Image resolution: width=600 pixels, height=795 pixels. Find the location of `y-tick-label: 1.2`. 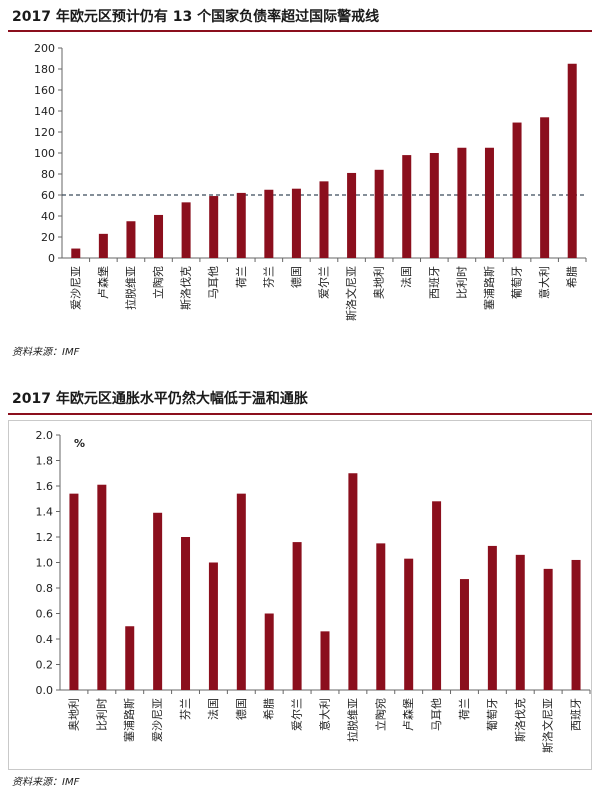

y-tick-label: 1.2 is located at coordinates (45, 537).